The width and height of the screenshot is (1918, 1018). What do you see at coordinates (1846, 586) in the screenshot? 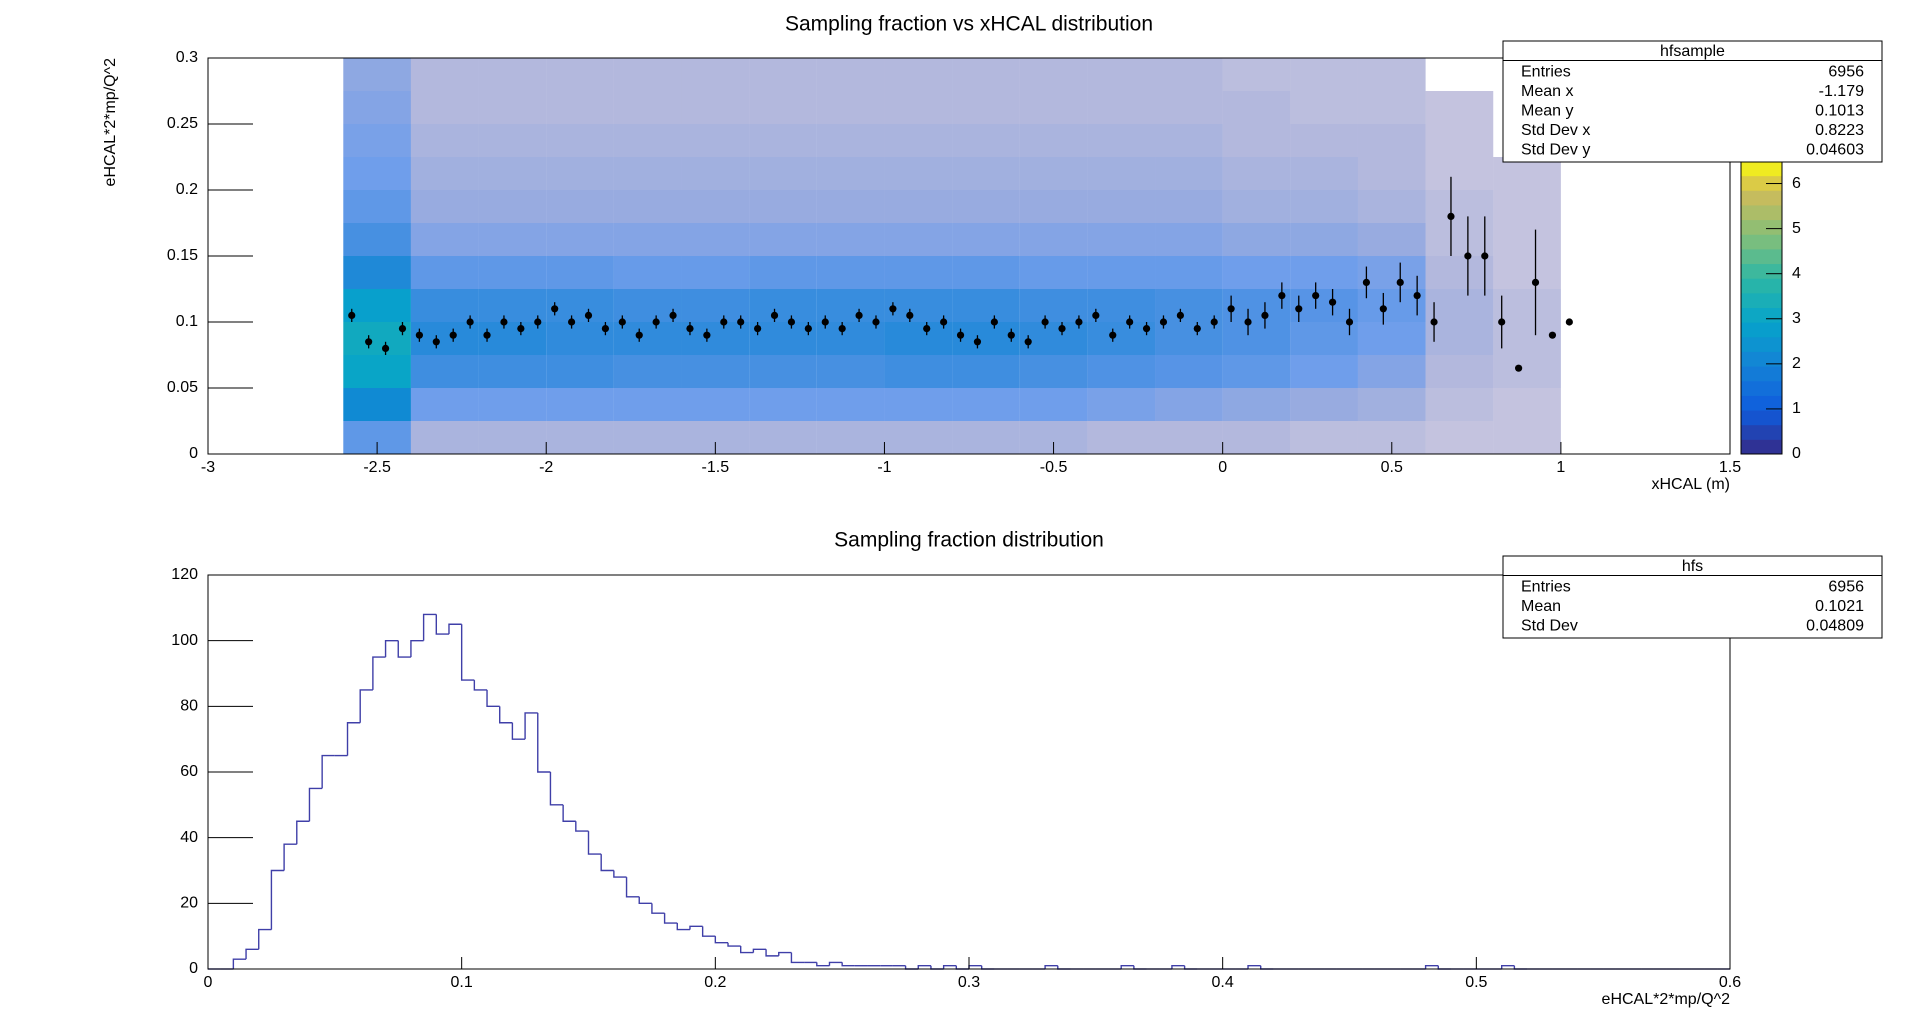
I see `stats-value: 6956` at bounding box center [1846, 586].